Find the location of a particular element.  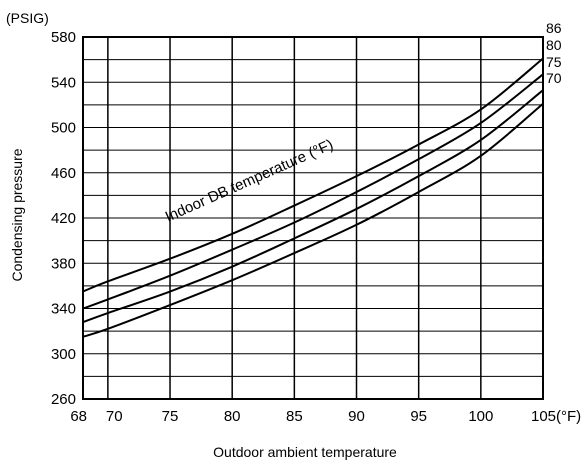

series-label-86: 86 is located at coordinates (554, 28).